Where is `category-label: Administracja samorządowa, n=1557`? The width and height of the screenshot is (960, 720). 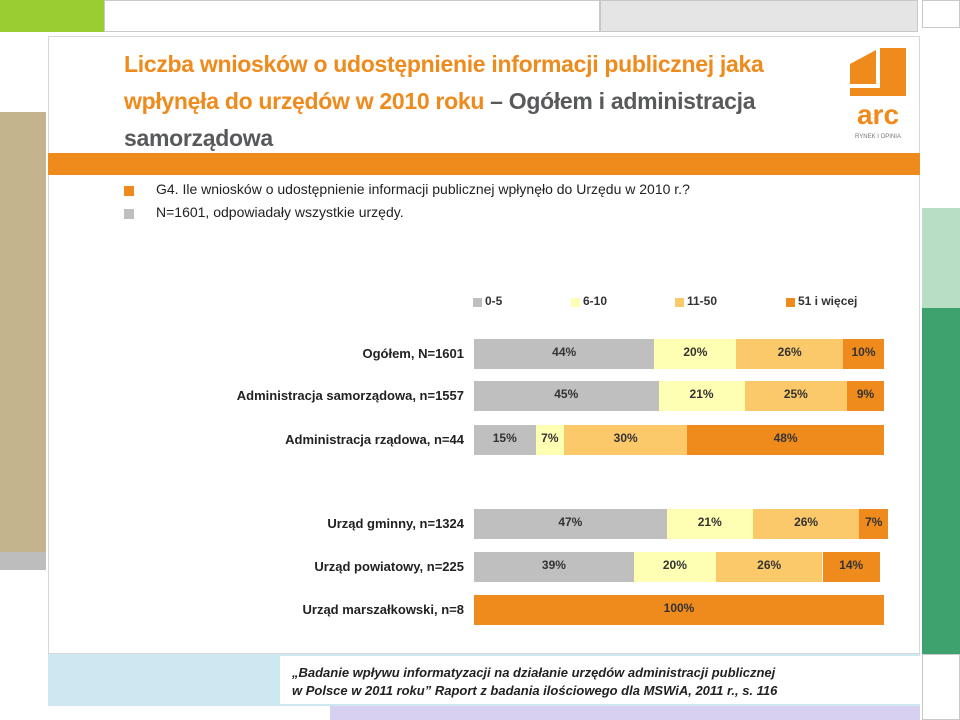
category-label: Administracja samorządowa, n=1557 is located at coordinates (350, 395).